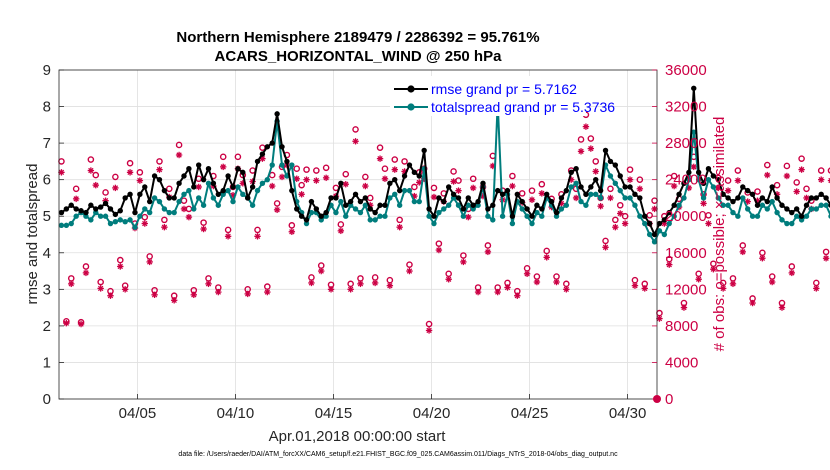 The height and width of the screenshot is (470, 830). Describe the element at coordinates (47, 362) in the screenshot. I see `y-left-tick-label: 1` at that location.